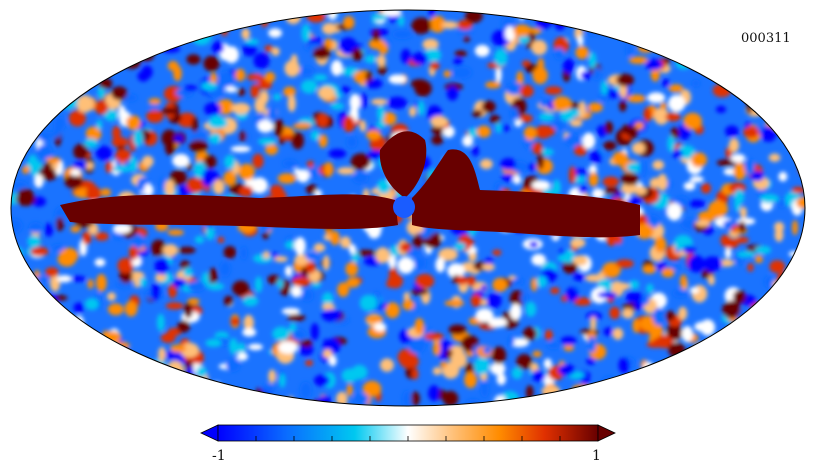 The height and width of the screenshot is (474, 817). What do you see at coordinates (408, 438) in the screenshot?
I see `colorbar-ticks` at bounding box center [408, 438].